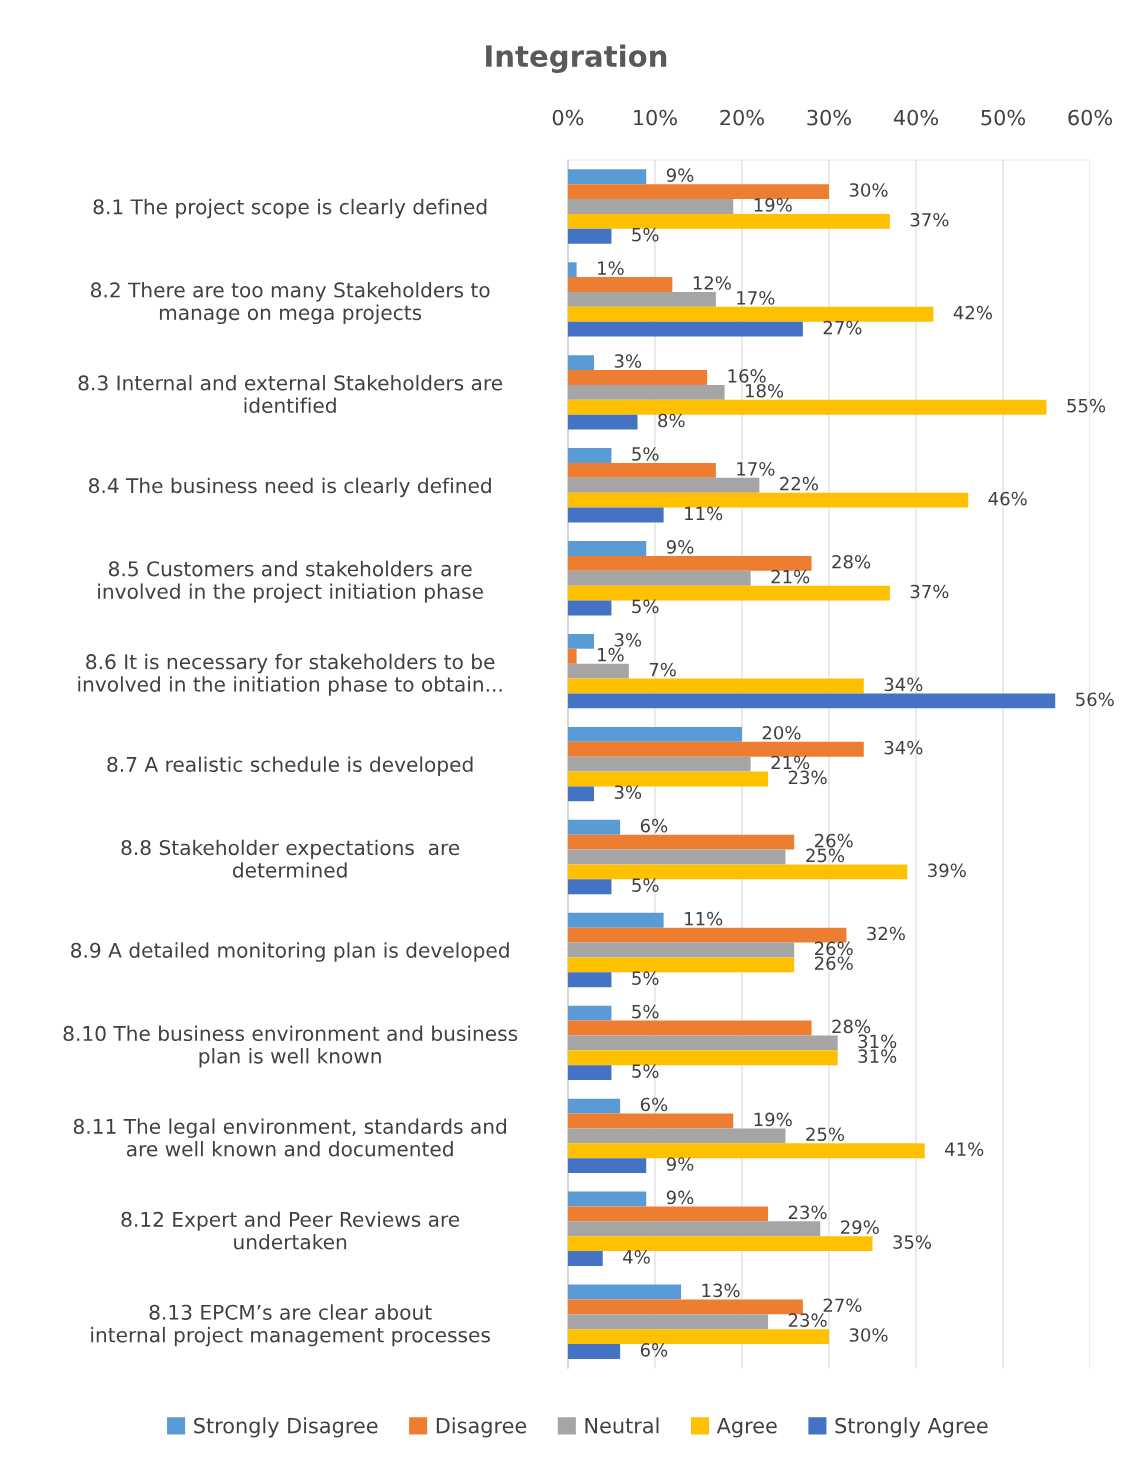  What do you see at coordinates (972, 312) in the screenshot?
I see `data-label: 42%` at bounding box center [972, 312].